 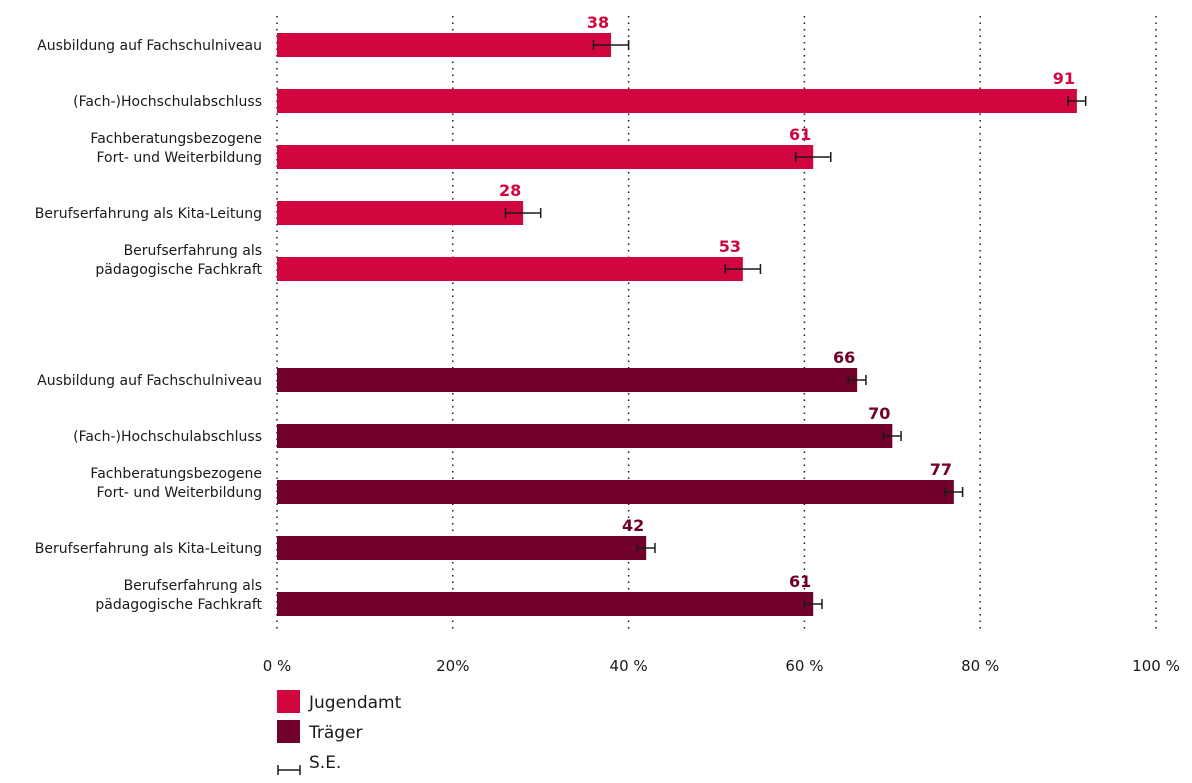 What do you see at coordinates (844, 357) in the screenshot?
I see `data-label: 66` at bounding box center [844, 357].